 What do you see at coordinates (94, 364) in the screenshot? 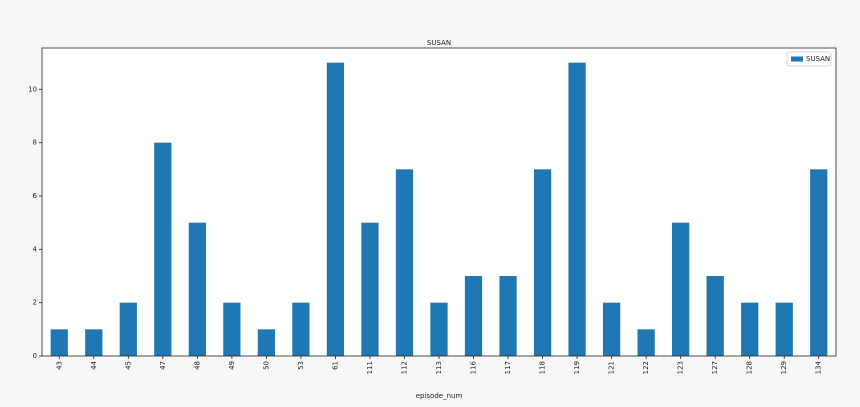
I see `x-tick-label: 44` at bounding box center [94, 364].